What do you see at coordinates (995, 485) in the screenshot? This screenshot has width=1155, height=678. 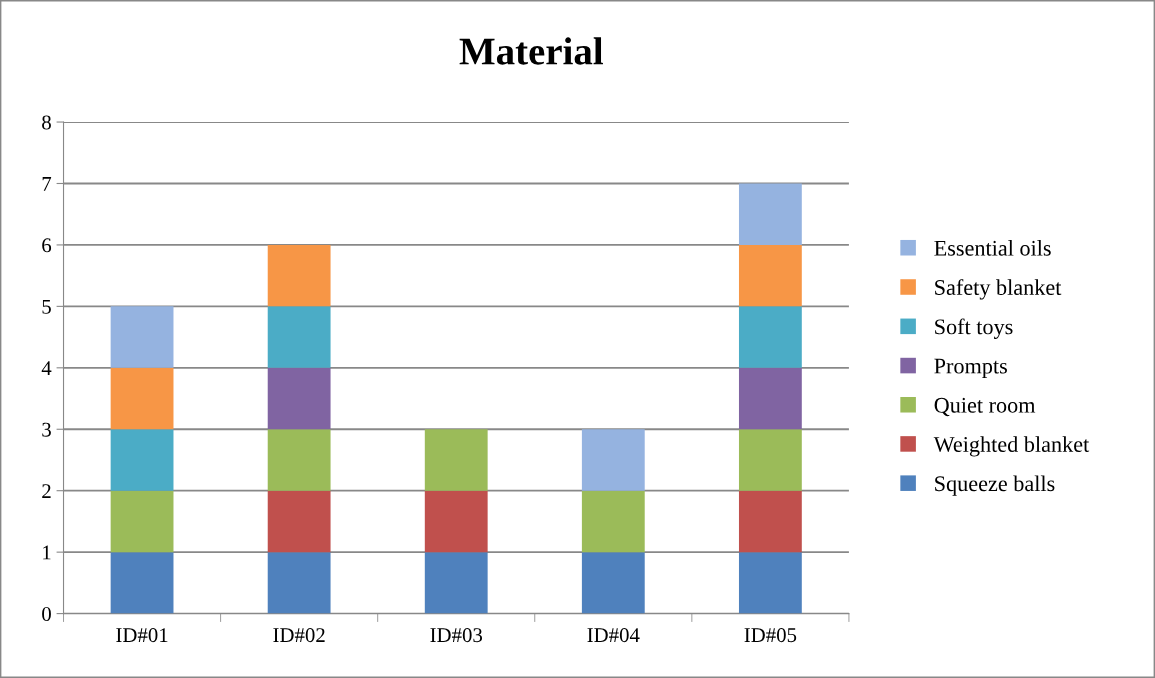 I see `legend-label: Squeeze balls` at bounding box center [995, 485].